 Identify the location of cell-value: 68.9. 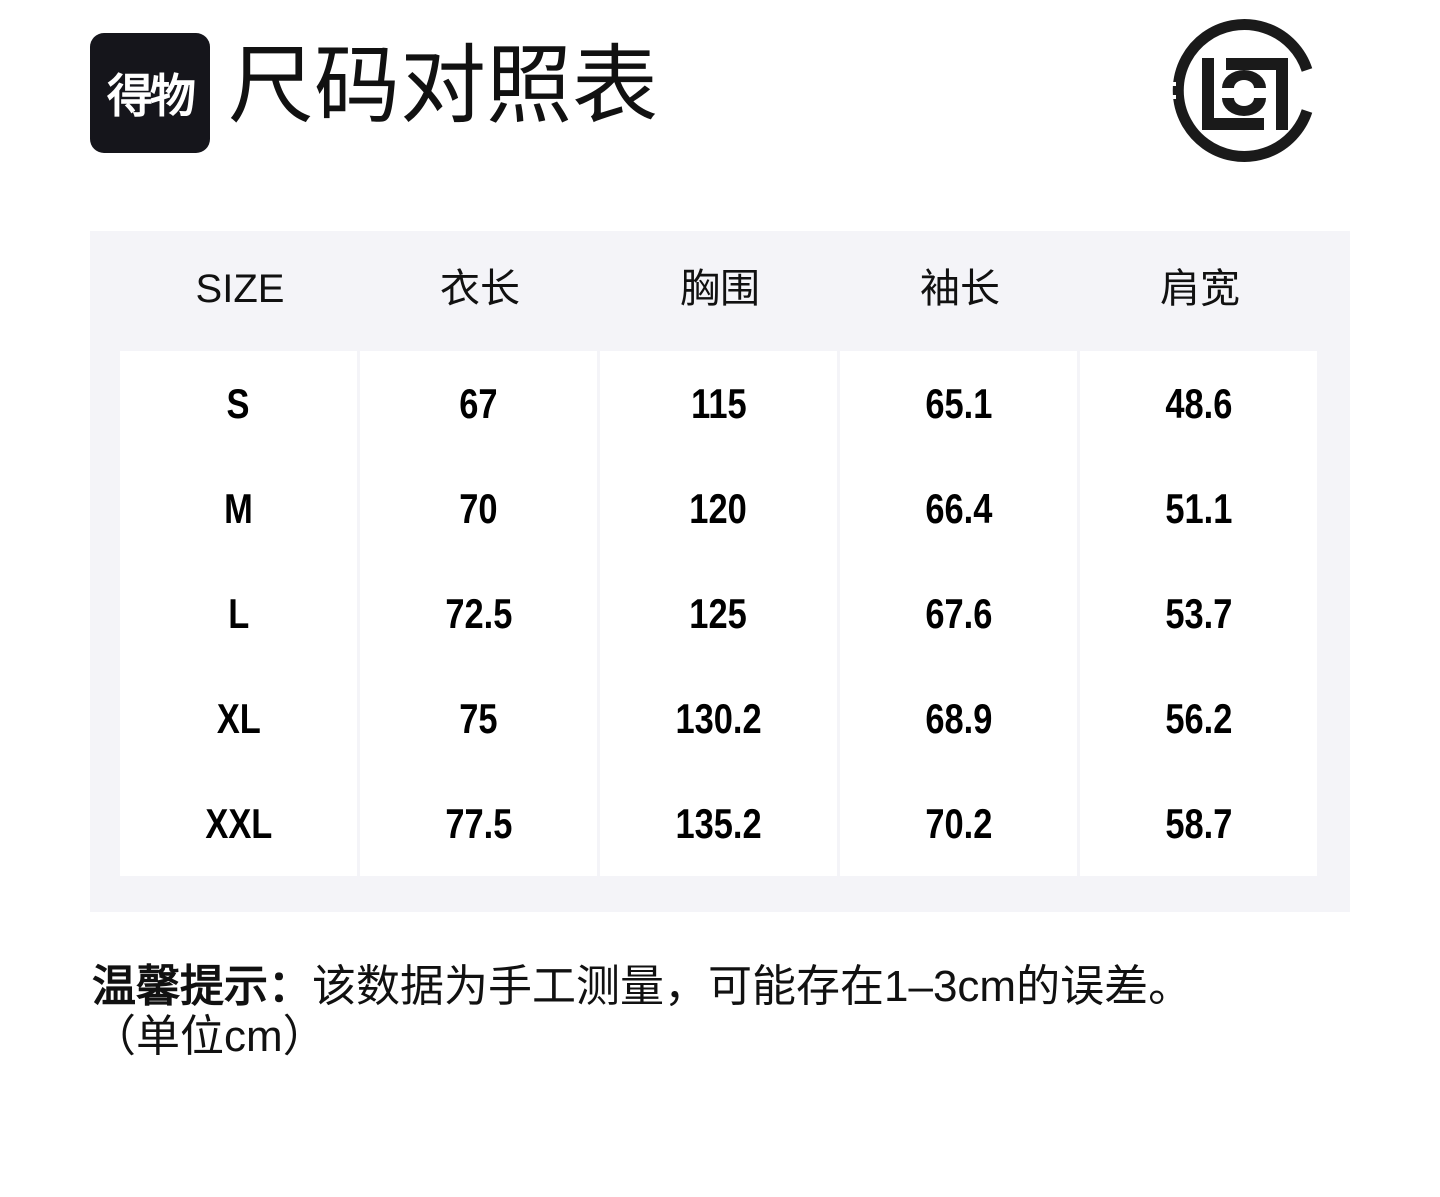
(958, 718).